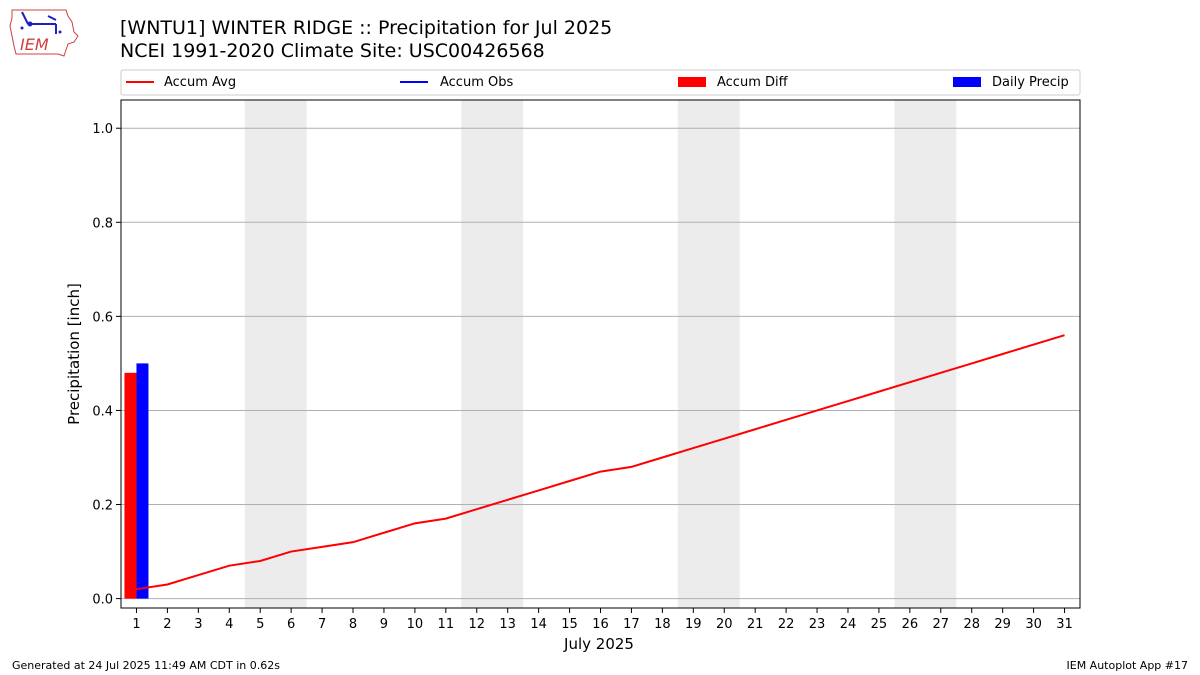 The width and height of the screenshot is (1200, 675). Describe the element at coordinates (44, 33) in the screenshot. I see `iem-logo: IEM` at that location.